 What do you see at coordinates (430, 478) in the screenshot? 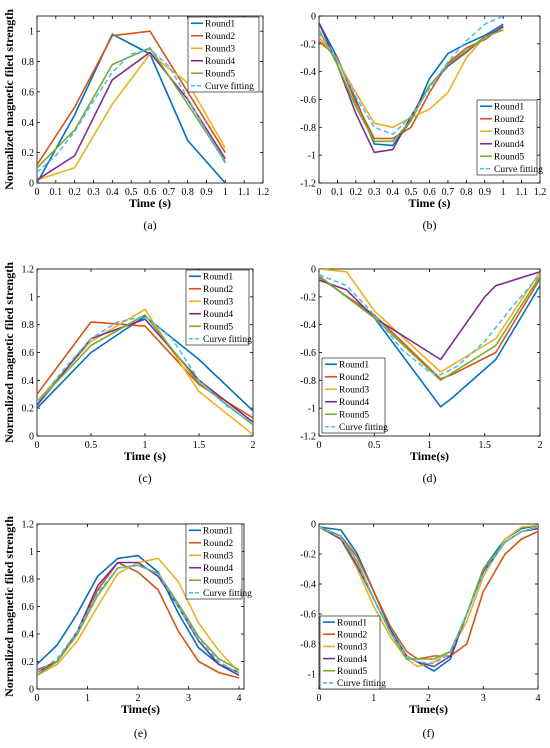
I see `panel-label: (d)` at bounding box center [430, 478].